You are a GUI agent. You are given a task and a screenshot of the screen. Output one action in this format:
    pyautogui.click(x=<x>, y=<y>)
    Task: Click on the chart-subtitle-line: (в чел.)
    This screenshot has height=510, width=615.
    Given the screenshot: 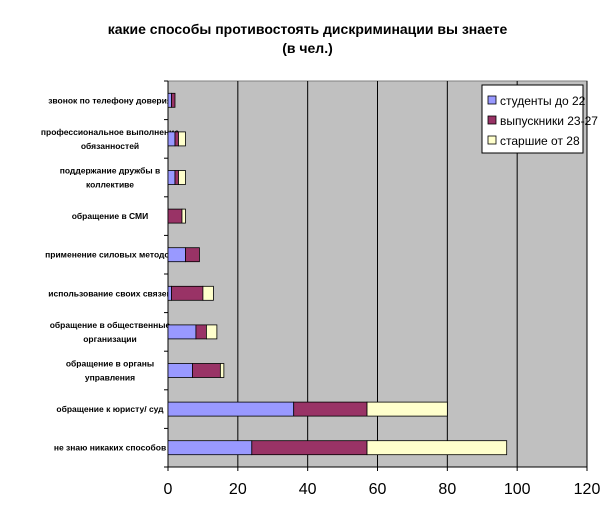 What is the action you would take?
    pyautogui.click(x=307, y=48)
    